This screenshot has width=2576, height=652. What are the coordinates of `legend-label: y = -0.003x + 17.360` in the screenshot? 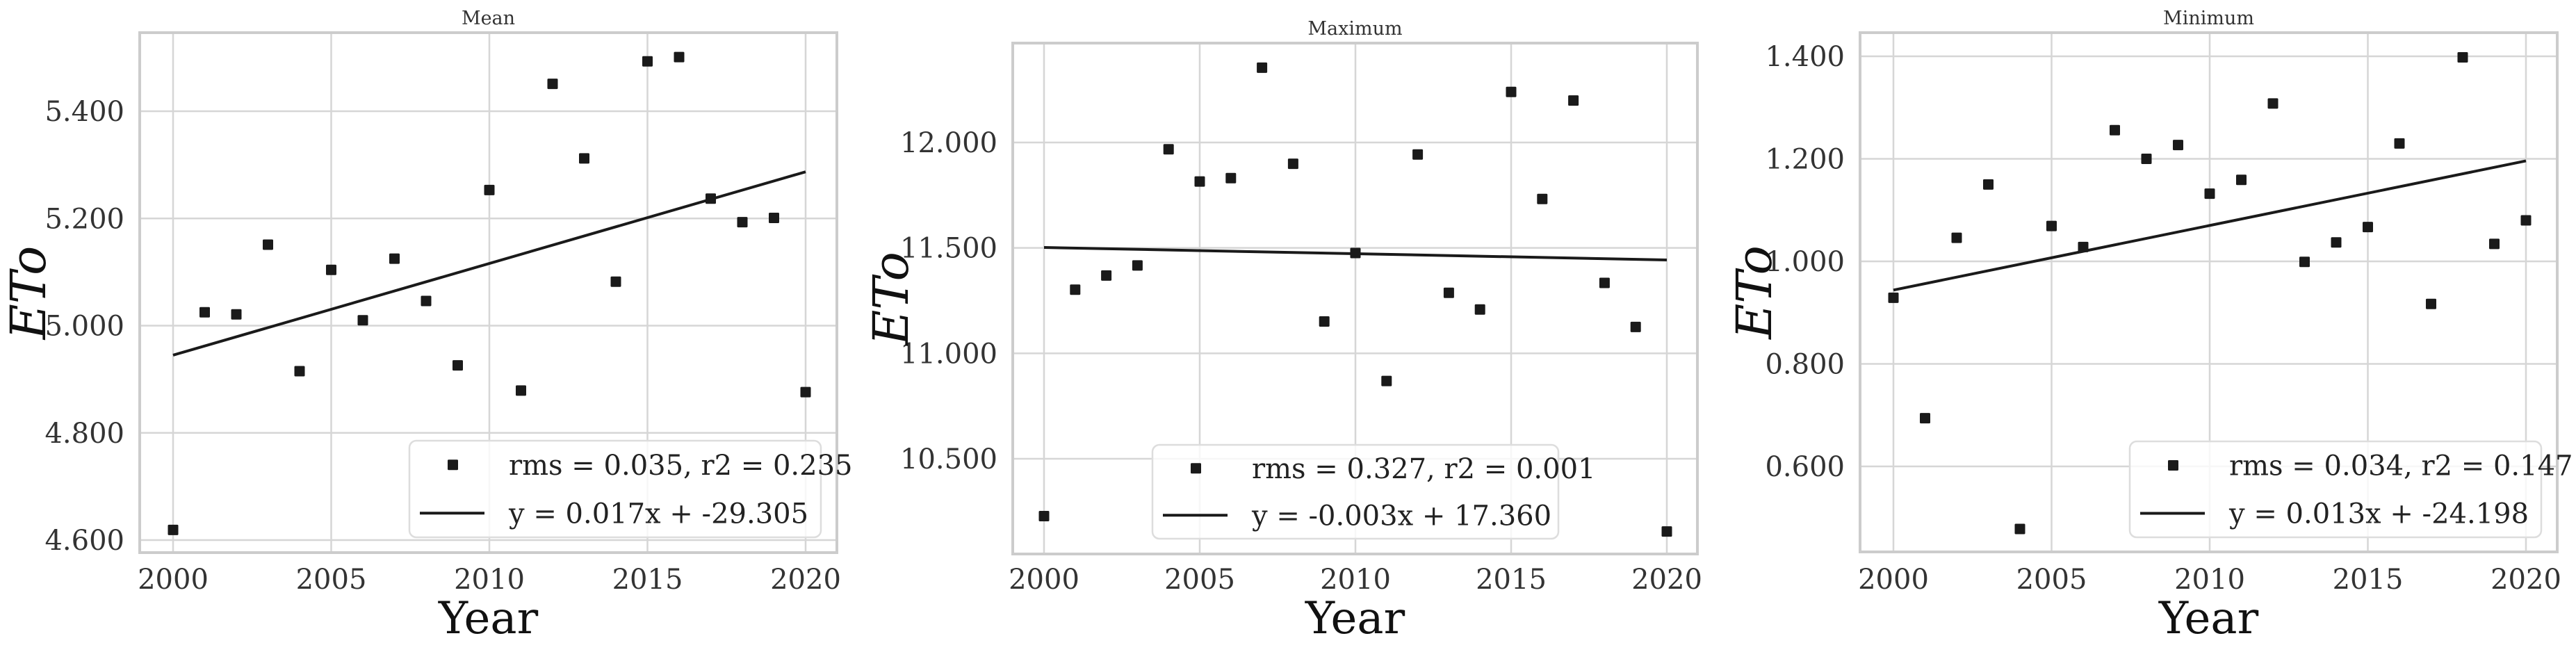 It's located at (1401, 516).